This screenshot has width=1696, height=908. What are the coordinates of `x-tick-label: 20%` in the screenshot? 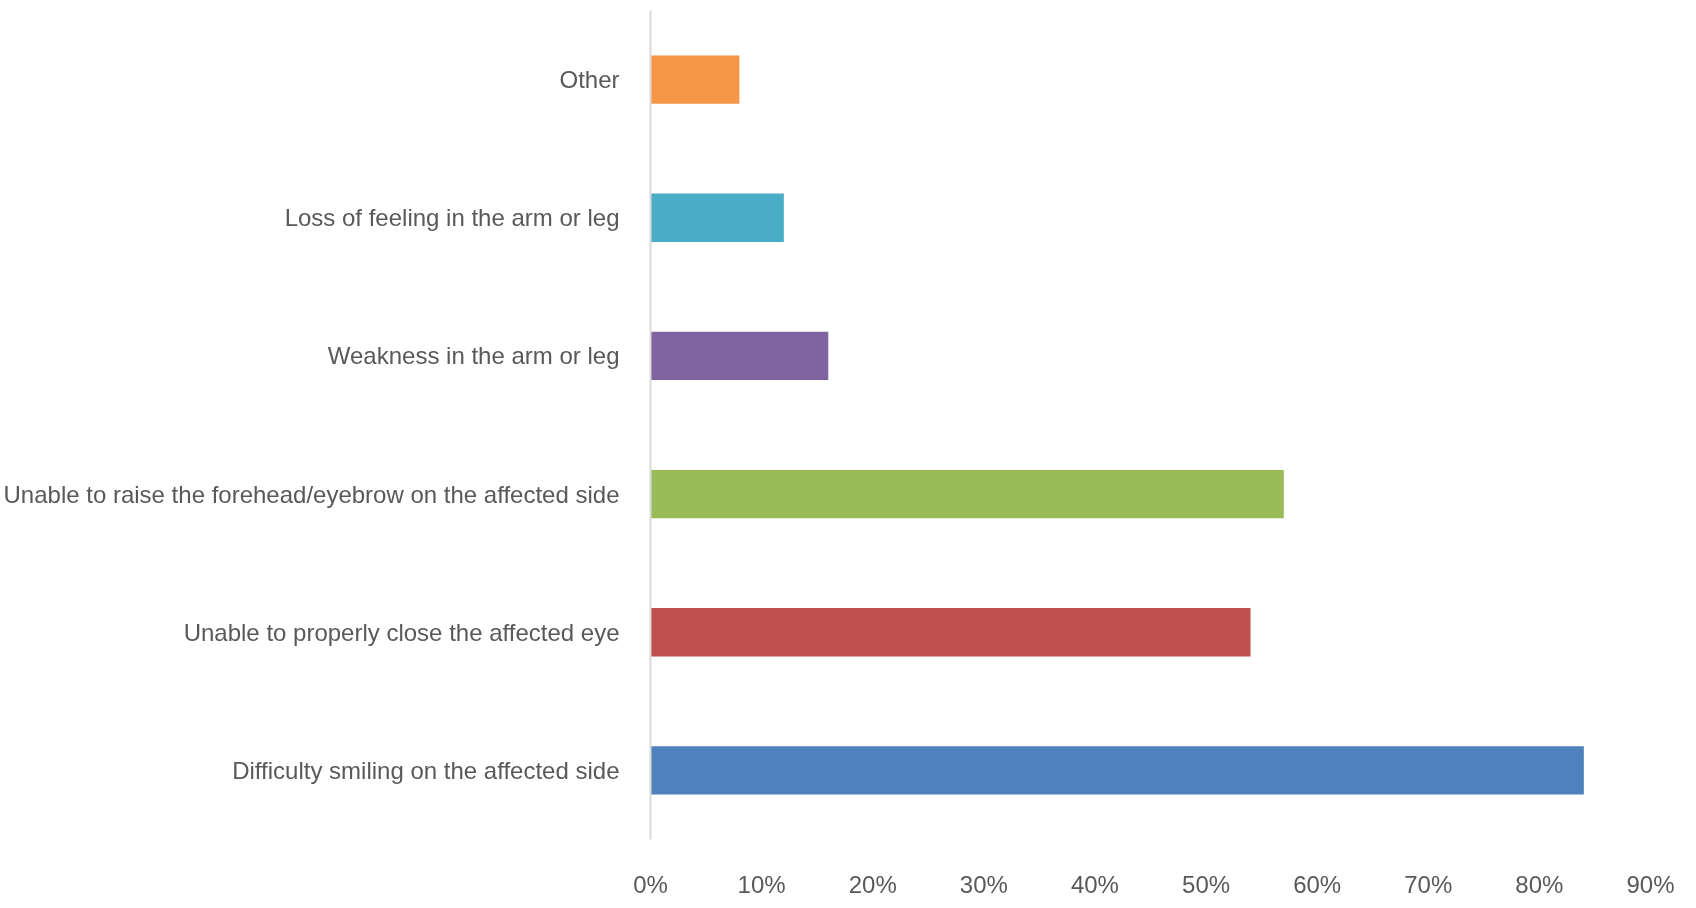 It's located at (872, 884).